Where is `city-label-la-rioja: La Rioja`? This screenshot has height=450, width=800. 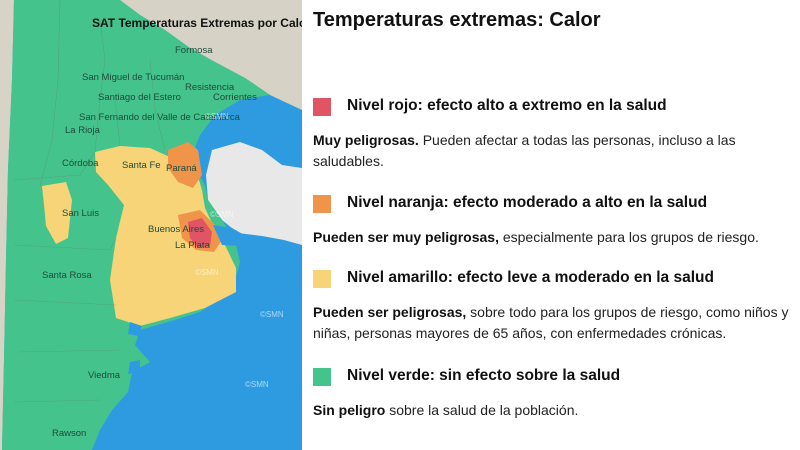
city-label-la-rioja: La Rioja is located at coordinates (82, 130).